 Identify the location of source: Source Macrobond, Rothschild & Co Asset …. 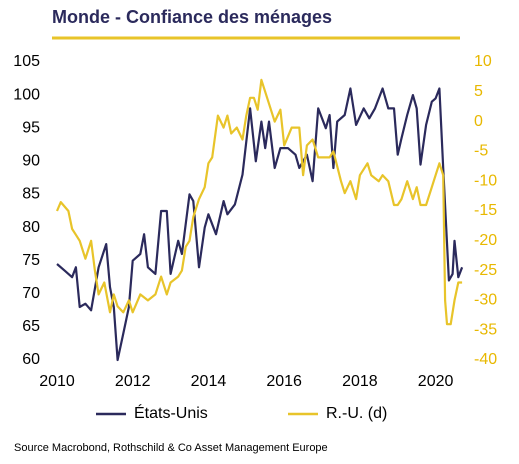
(171, 448).